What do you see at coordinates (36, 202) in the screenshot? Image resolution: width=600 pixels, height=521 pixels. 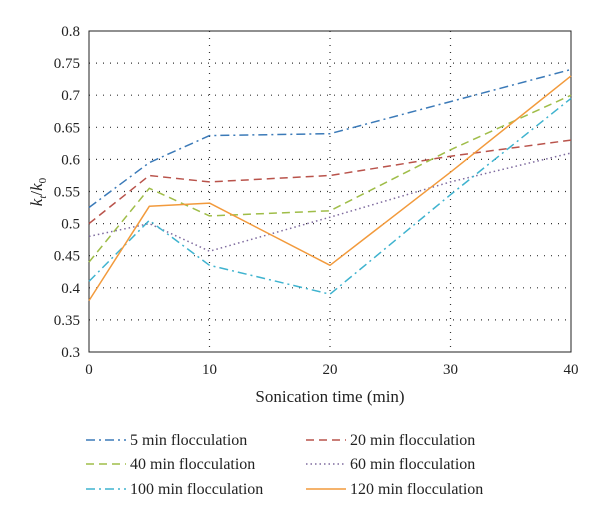 I see `y-label-k: k` at bounding box center [36, 202].